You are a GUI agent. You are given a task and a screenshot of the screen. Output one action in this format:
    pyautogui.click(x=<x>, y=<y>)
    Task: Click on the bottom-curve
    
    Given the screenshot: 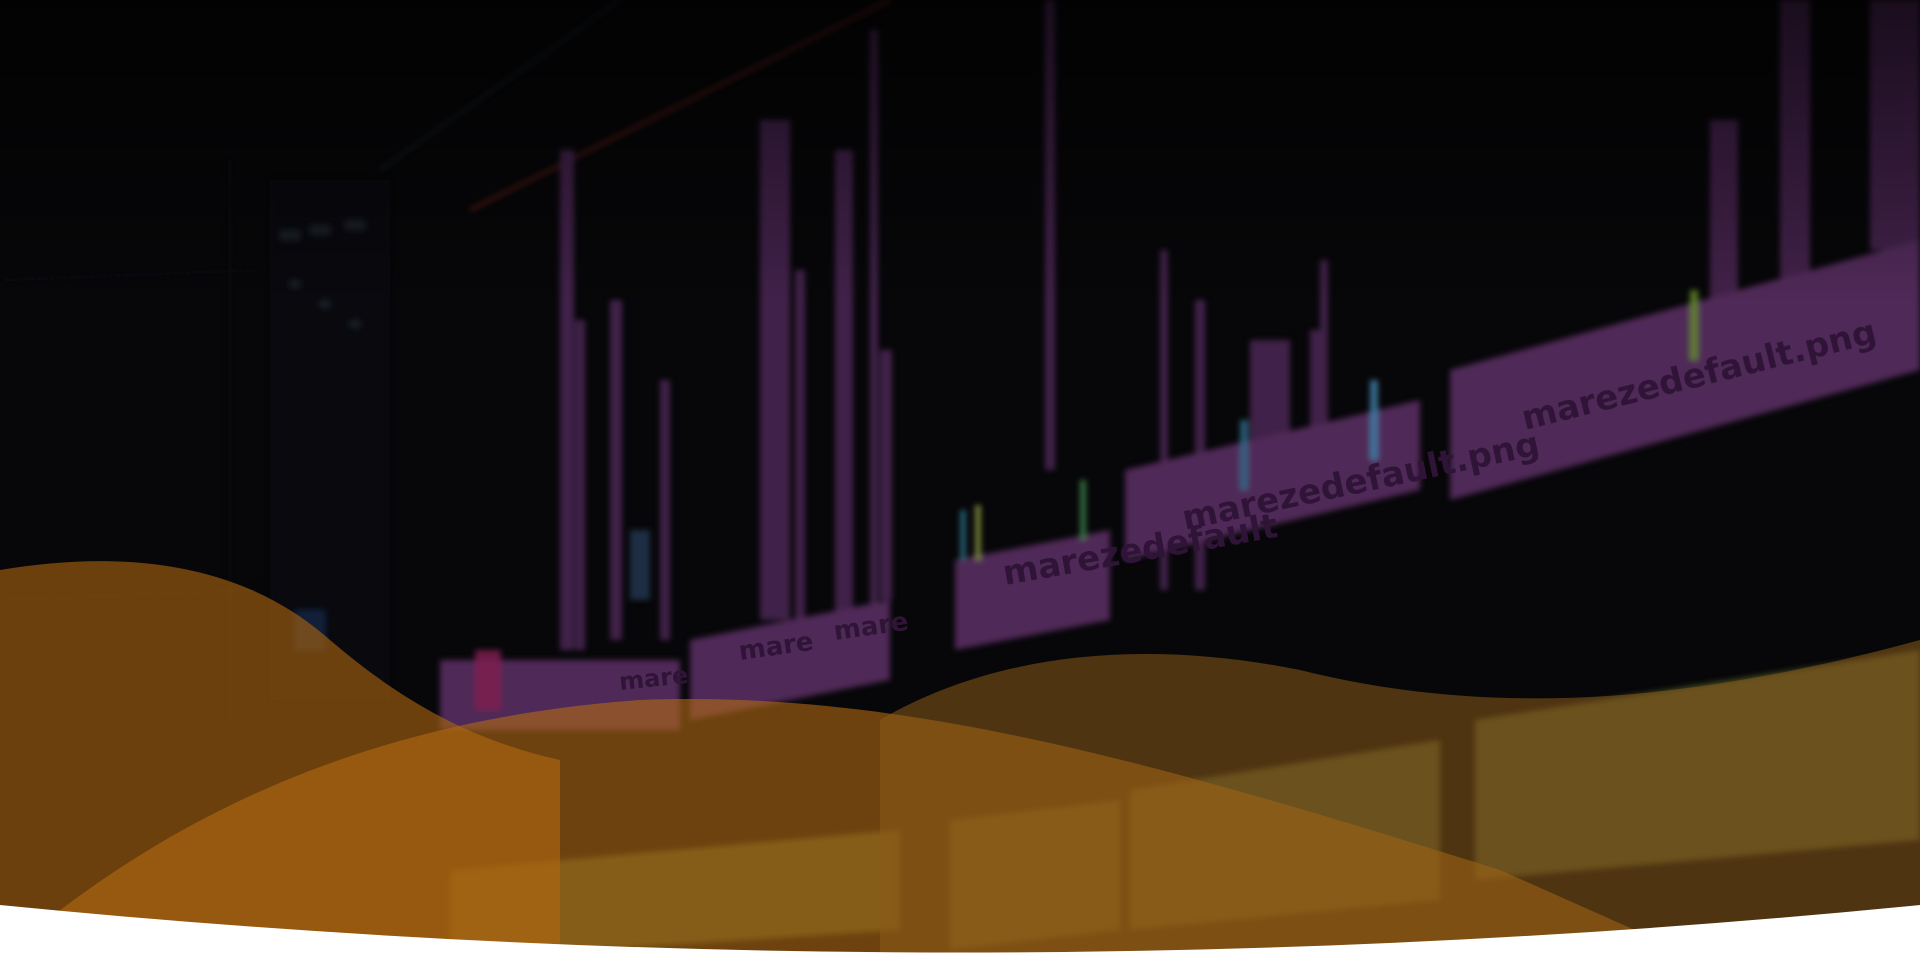 What is the action you would take?
    pyautogui.click(x=960, y=932)
    